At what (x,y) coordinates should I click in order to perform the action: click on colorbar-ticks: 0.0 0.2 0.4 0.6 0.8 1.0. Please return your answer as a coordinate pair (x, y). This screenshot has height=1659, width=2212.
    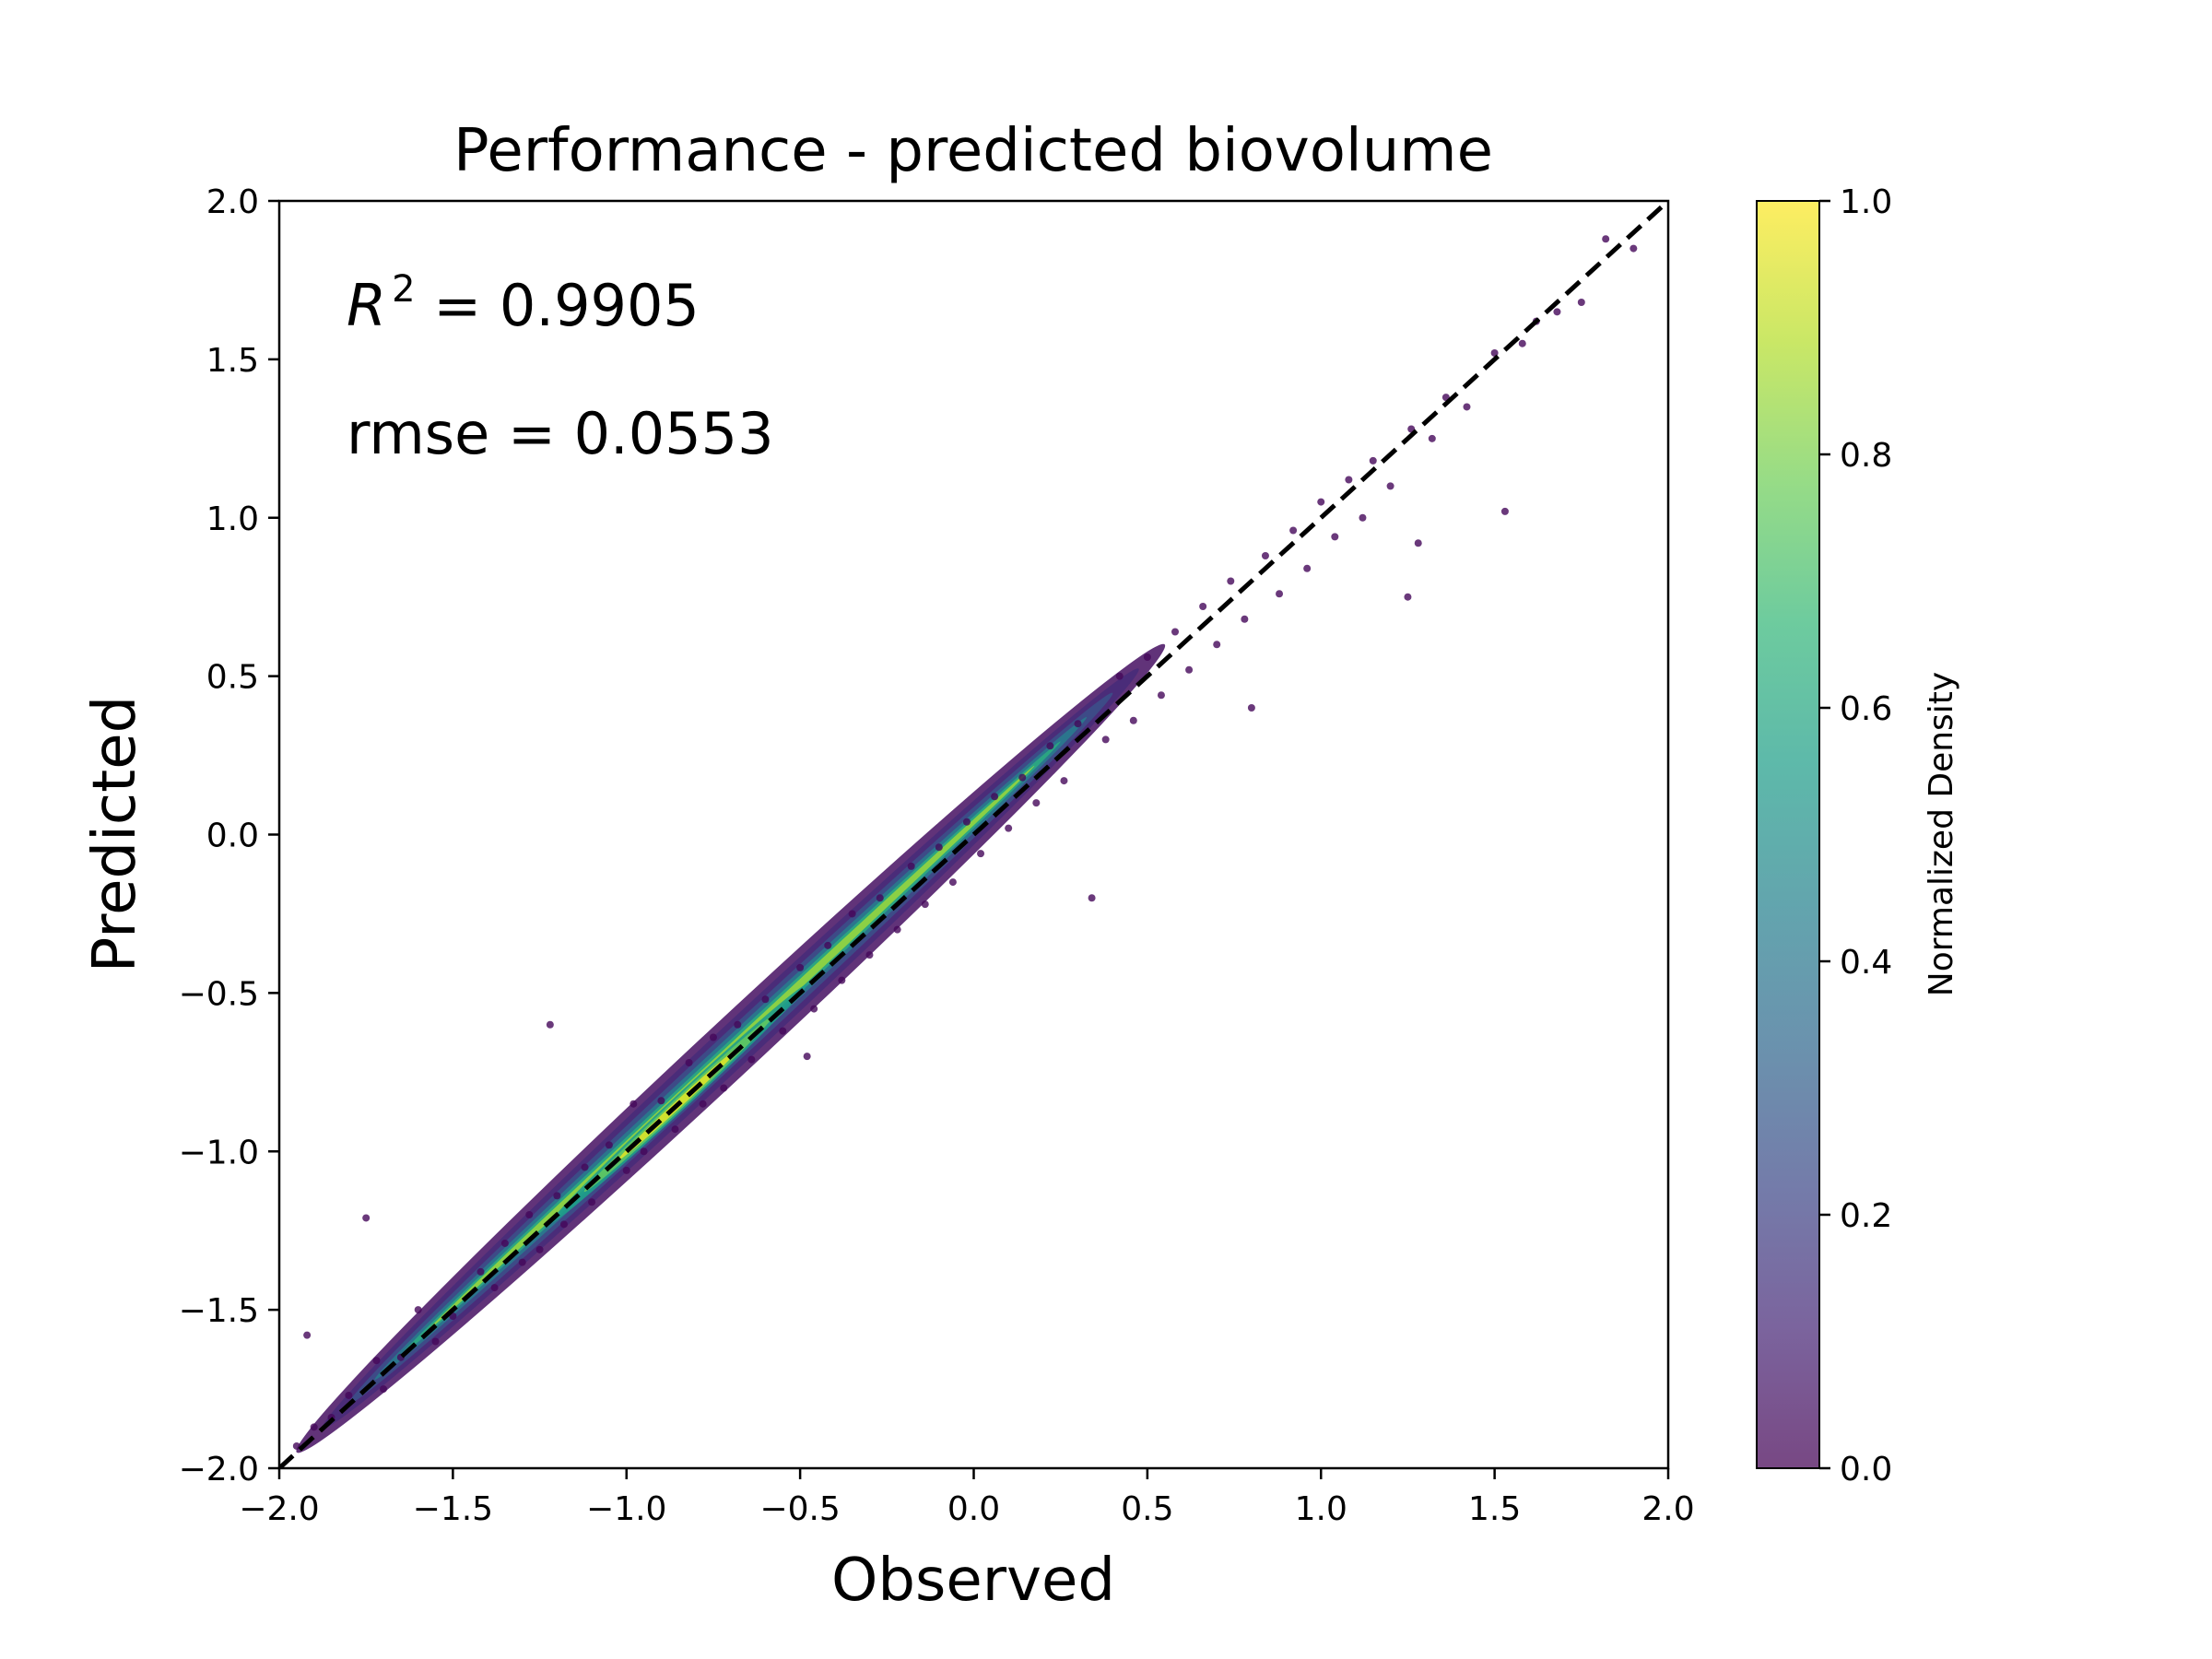
    Looking at the image, I should click on (1855, 835).